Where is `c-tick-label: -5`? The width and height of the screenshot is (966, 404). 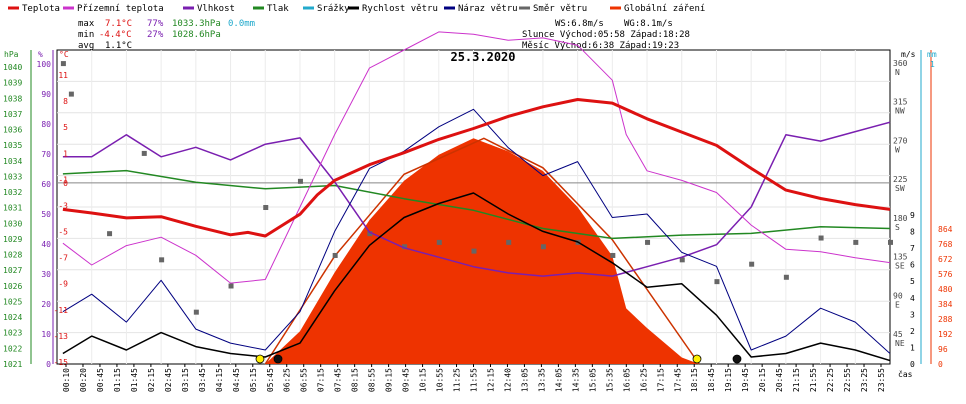
c-tick-label: -5 is located at coordinates (63, 232).